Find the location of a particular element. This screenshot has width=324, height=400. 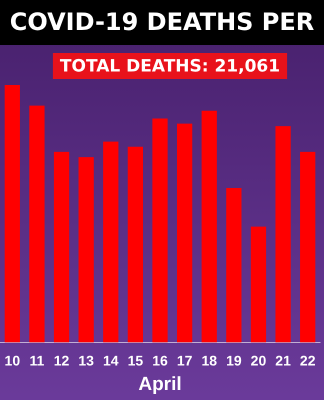

x-tick-label: 13 is located at coordinates (86, 360).